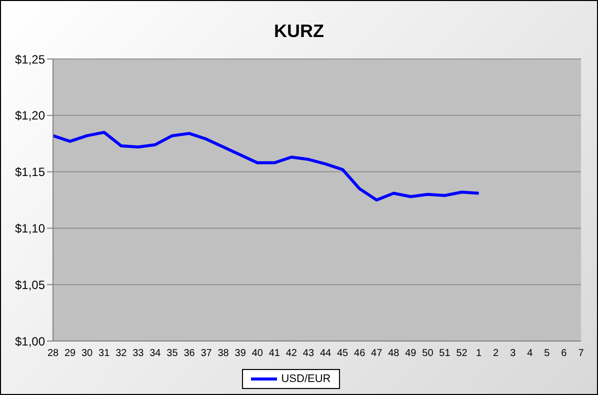  Describe the element at coordinates (428, 354) in the screenshot. I see `x-tick-label: 50` at that location.